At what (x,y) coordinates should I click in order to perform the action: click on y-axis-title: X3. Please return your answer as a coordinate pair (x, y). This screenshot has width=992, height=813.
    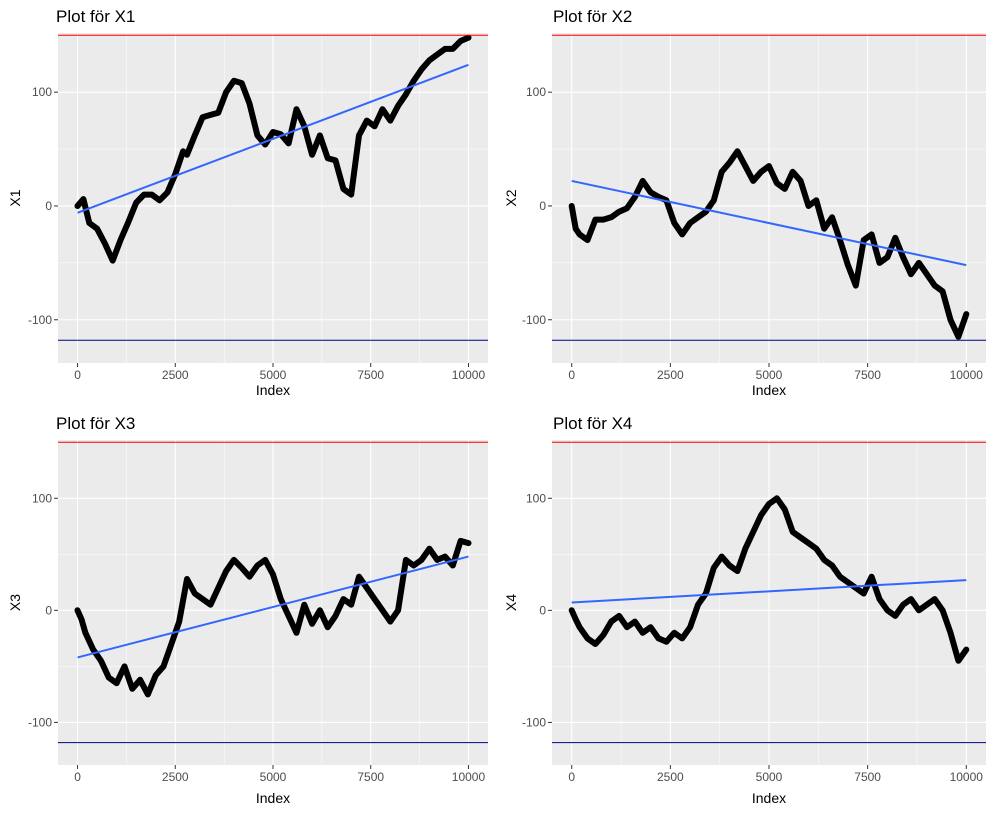
    Looking at the image, I should click on (15, 602).